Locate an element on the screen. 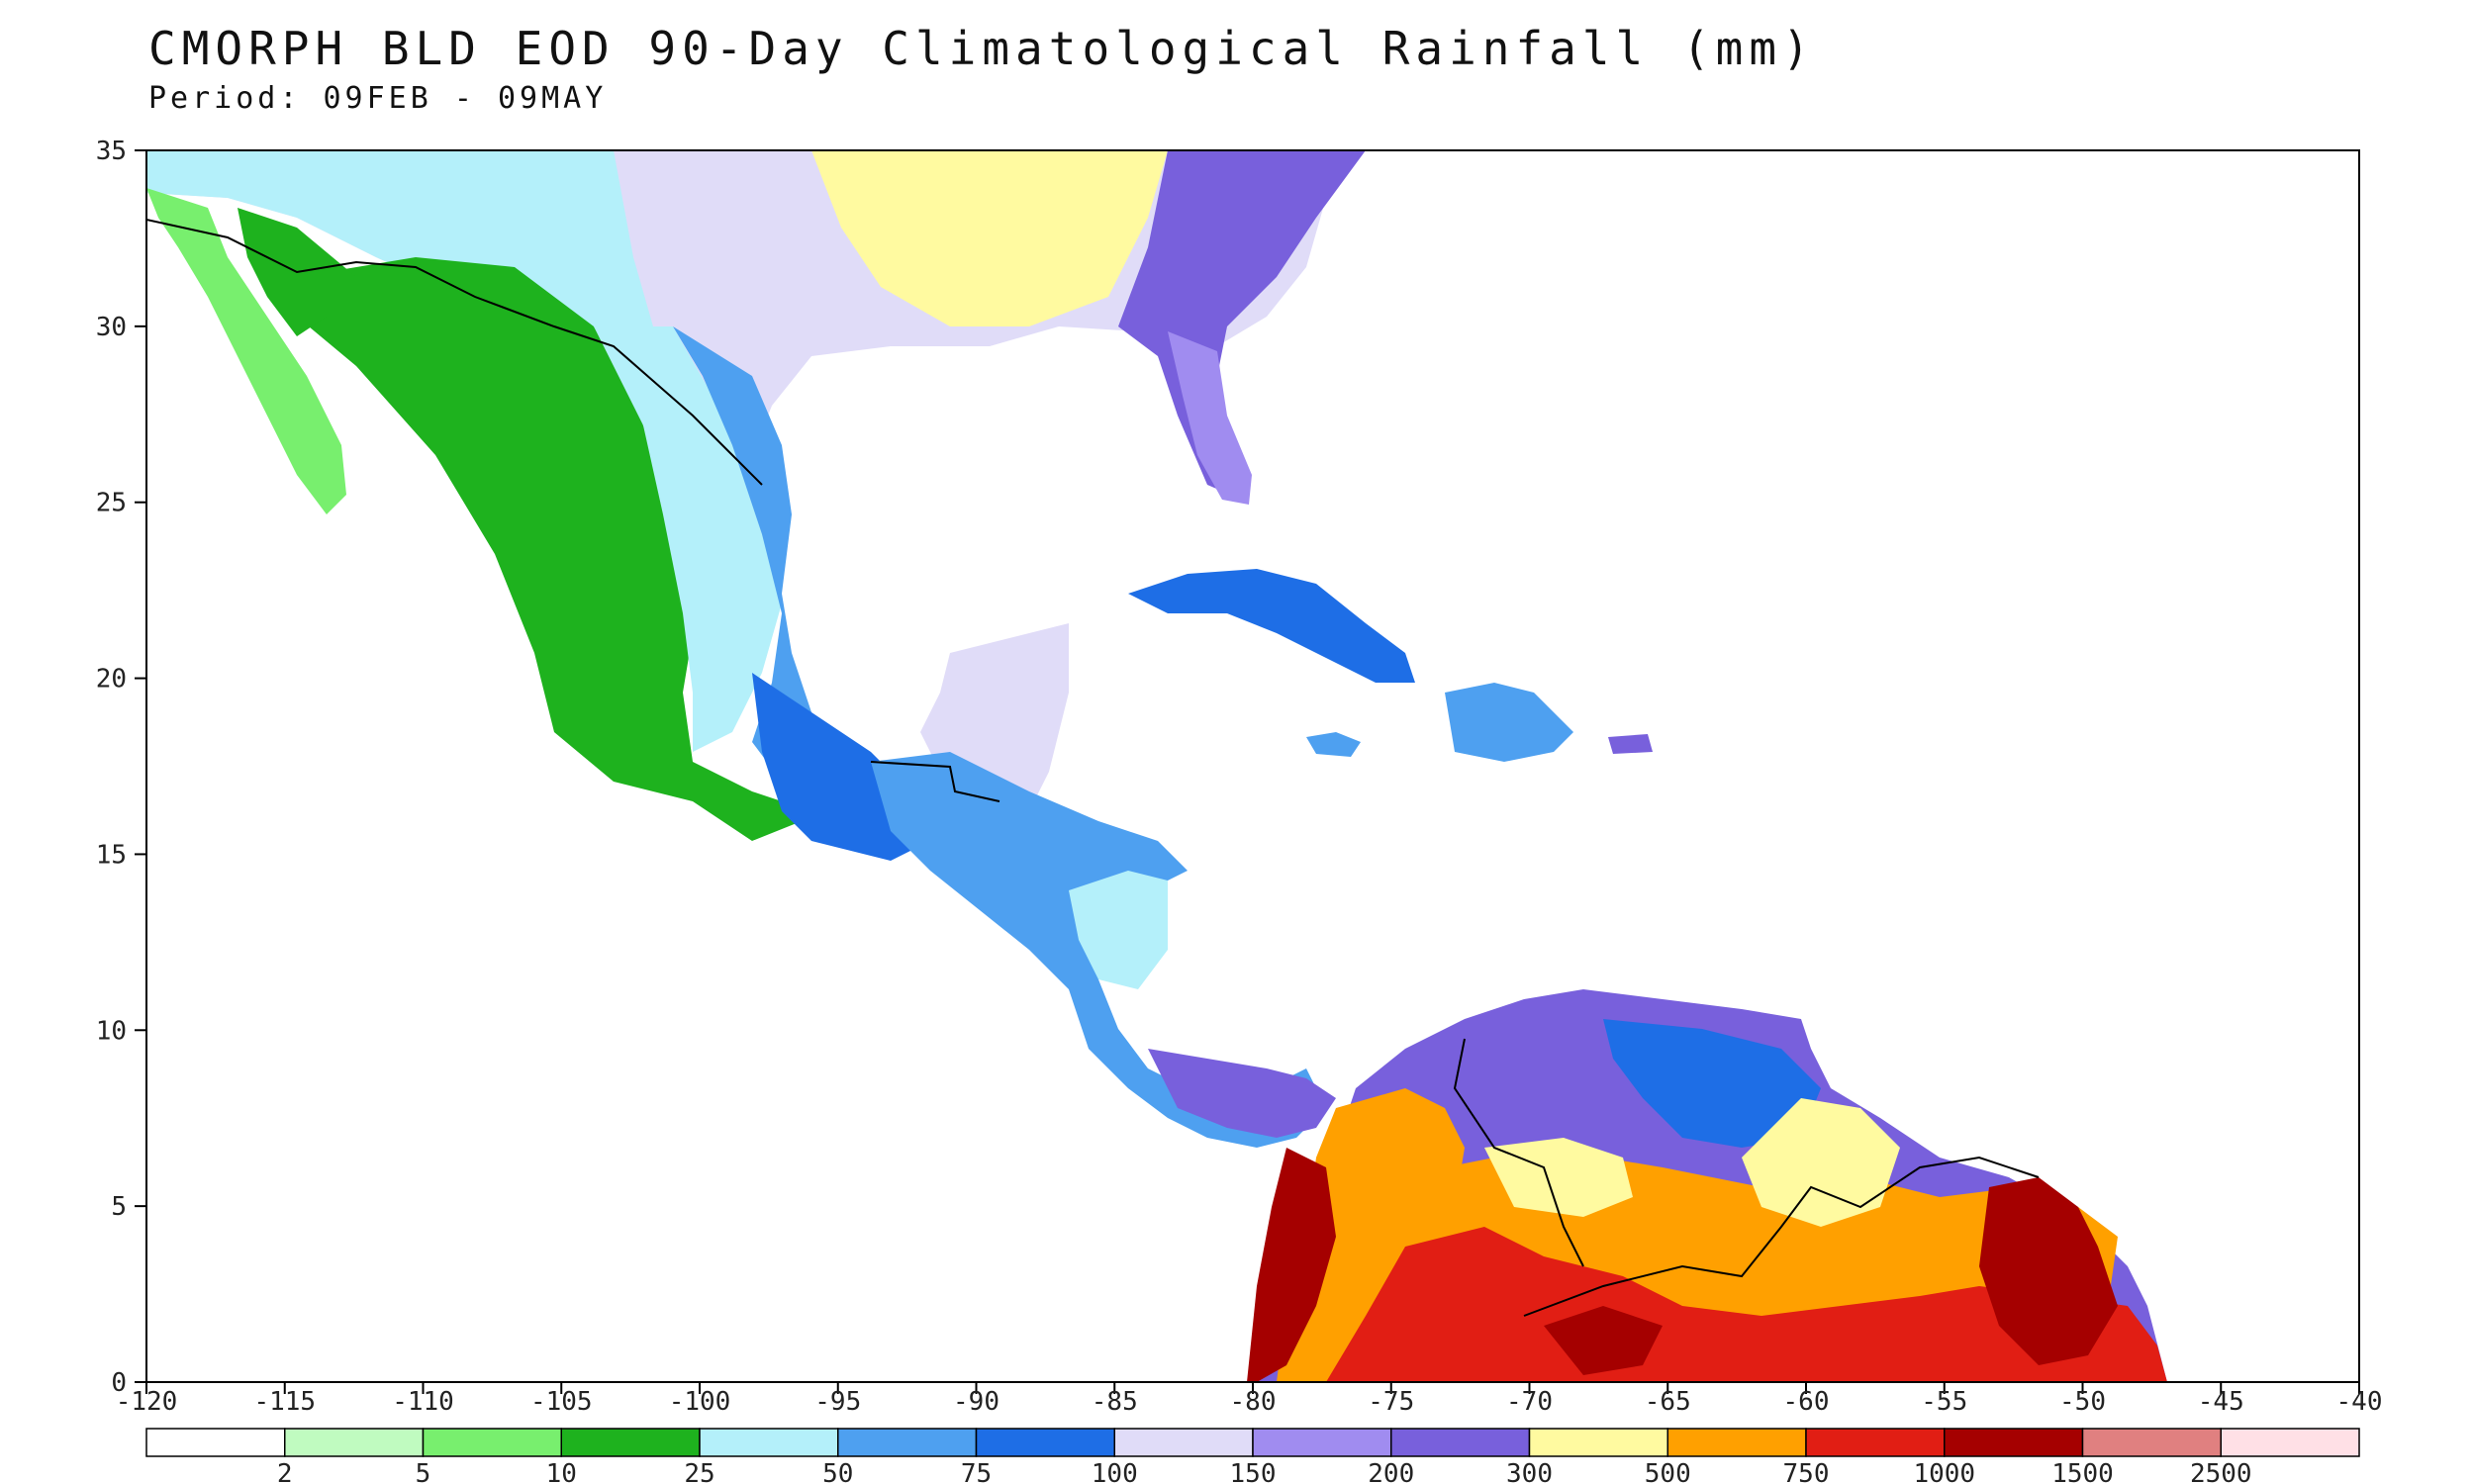  colombia-venezuela-border is located at coordinates (1518, 1152).